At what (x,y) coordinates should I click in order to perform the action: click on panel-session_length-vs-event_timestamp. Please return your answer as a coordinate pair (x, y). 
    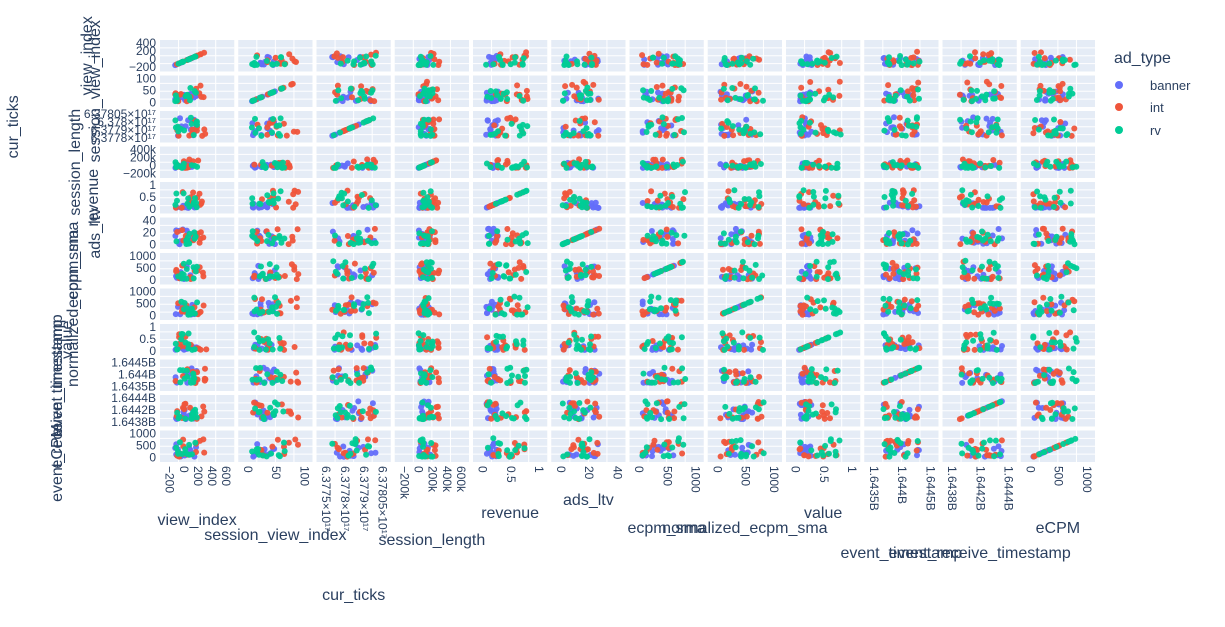
    Looking at the image, I should click on (901, 162).